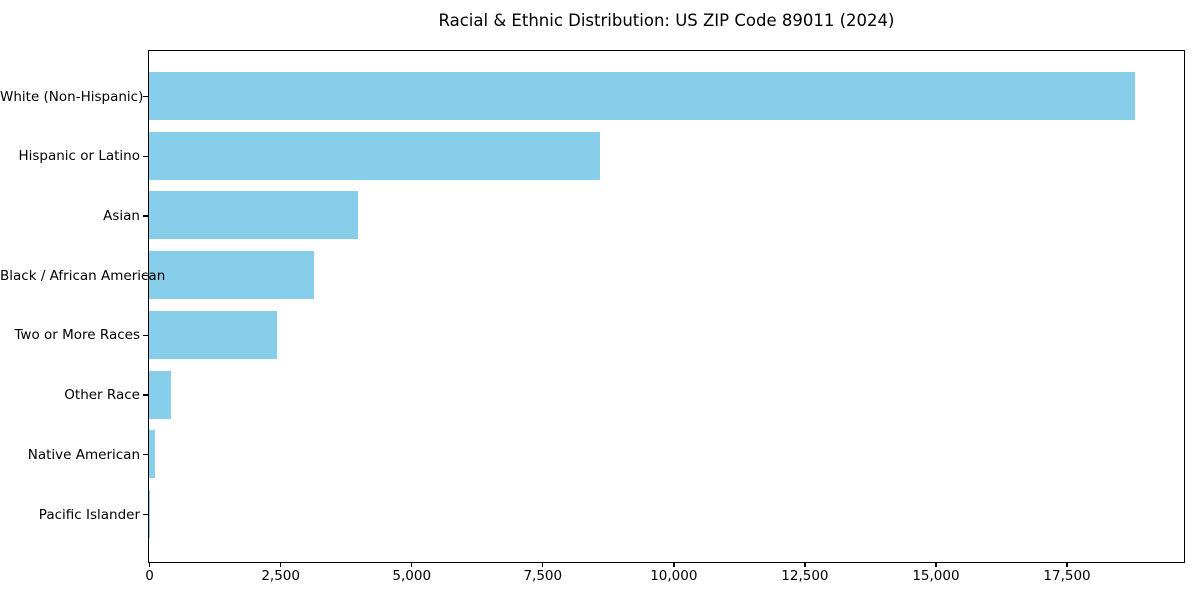 The image size is (1200, 600). I want to click on bar-hispanic-or-latino, so click(374, 155).